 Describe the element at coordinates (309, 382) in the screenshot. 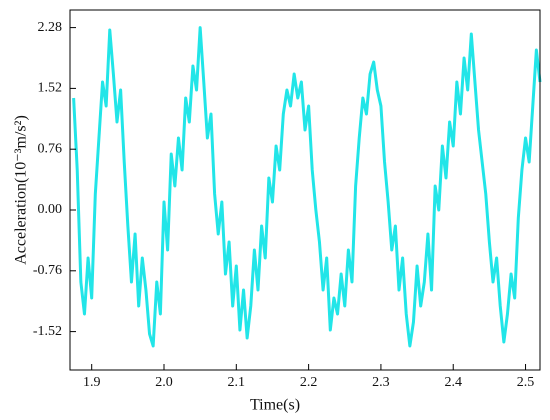

I see `x-tick-label: 2.2` at that location.